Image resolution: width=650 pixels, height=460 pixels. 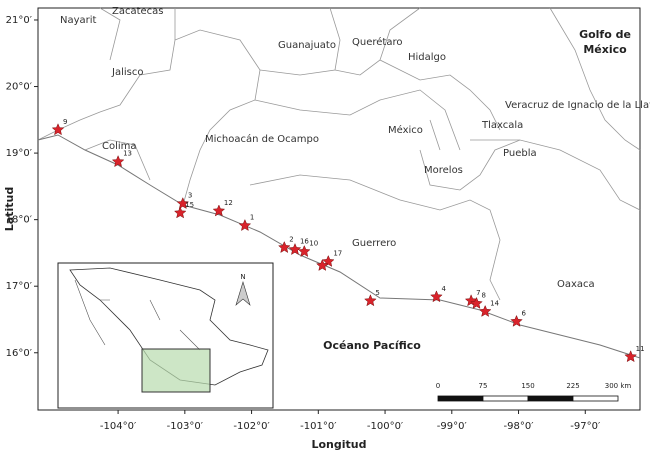 What do you see at coordinates (9, 209) in the screenshot?
I see `y-axis-label: Latitud` at bounding box center [9, 209].